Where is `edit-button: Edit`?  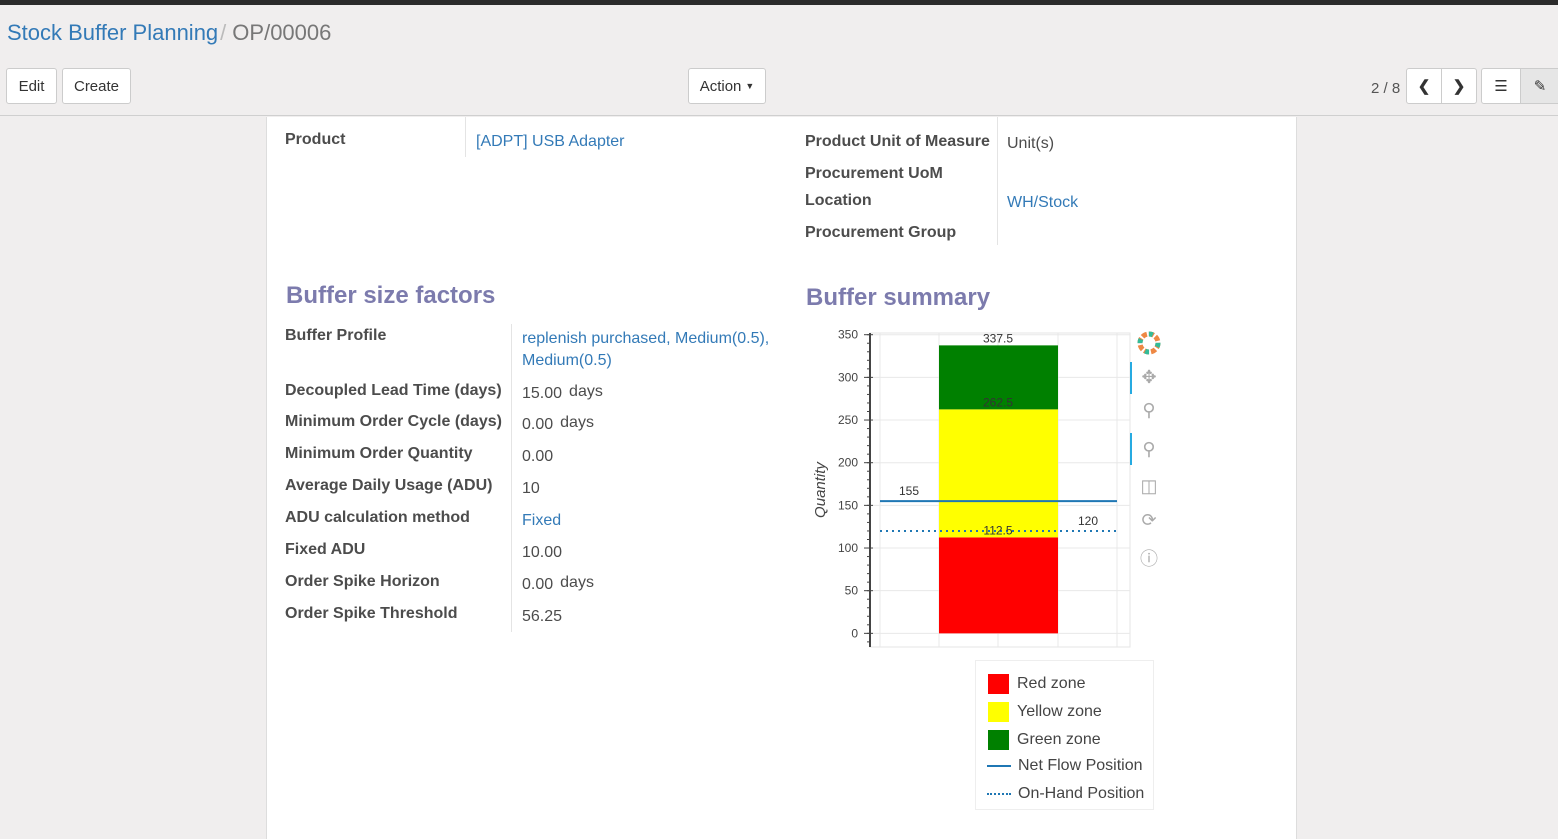 edit-button: Edit is located at coordinates (31, 86).